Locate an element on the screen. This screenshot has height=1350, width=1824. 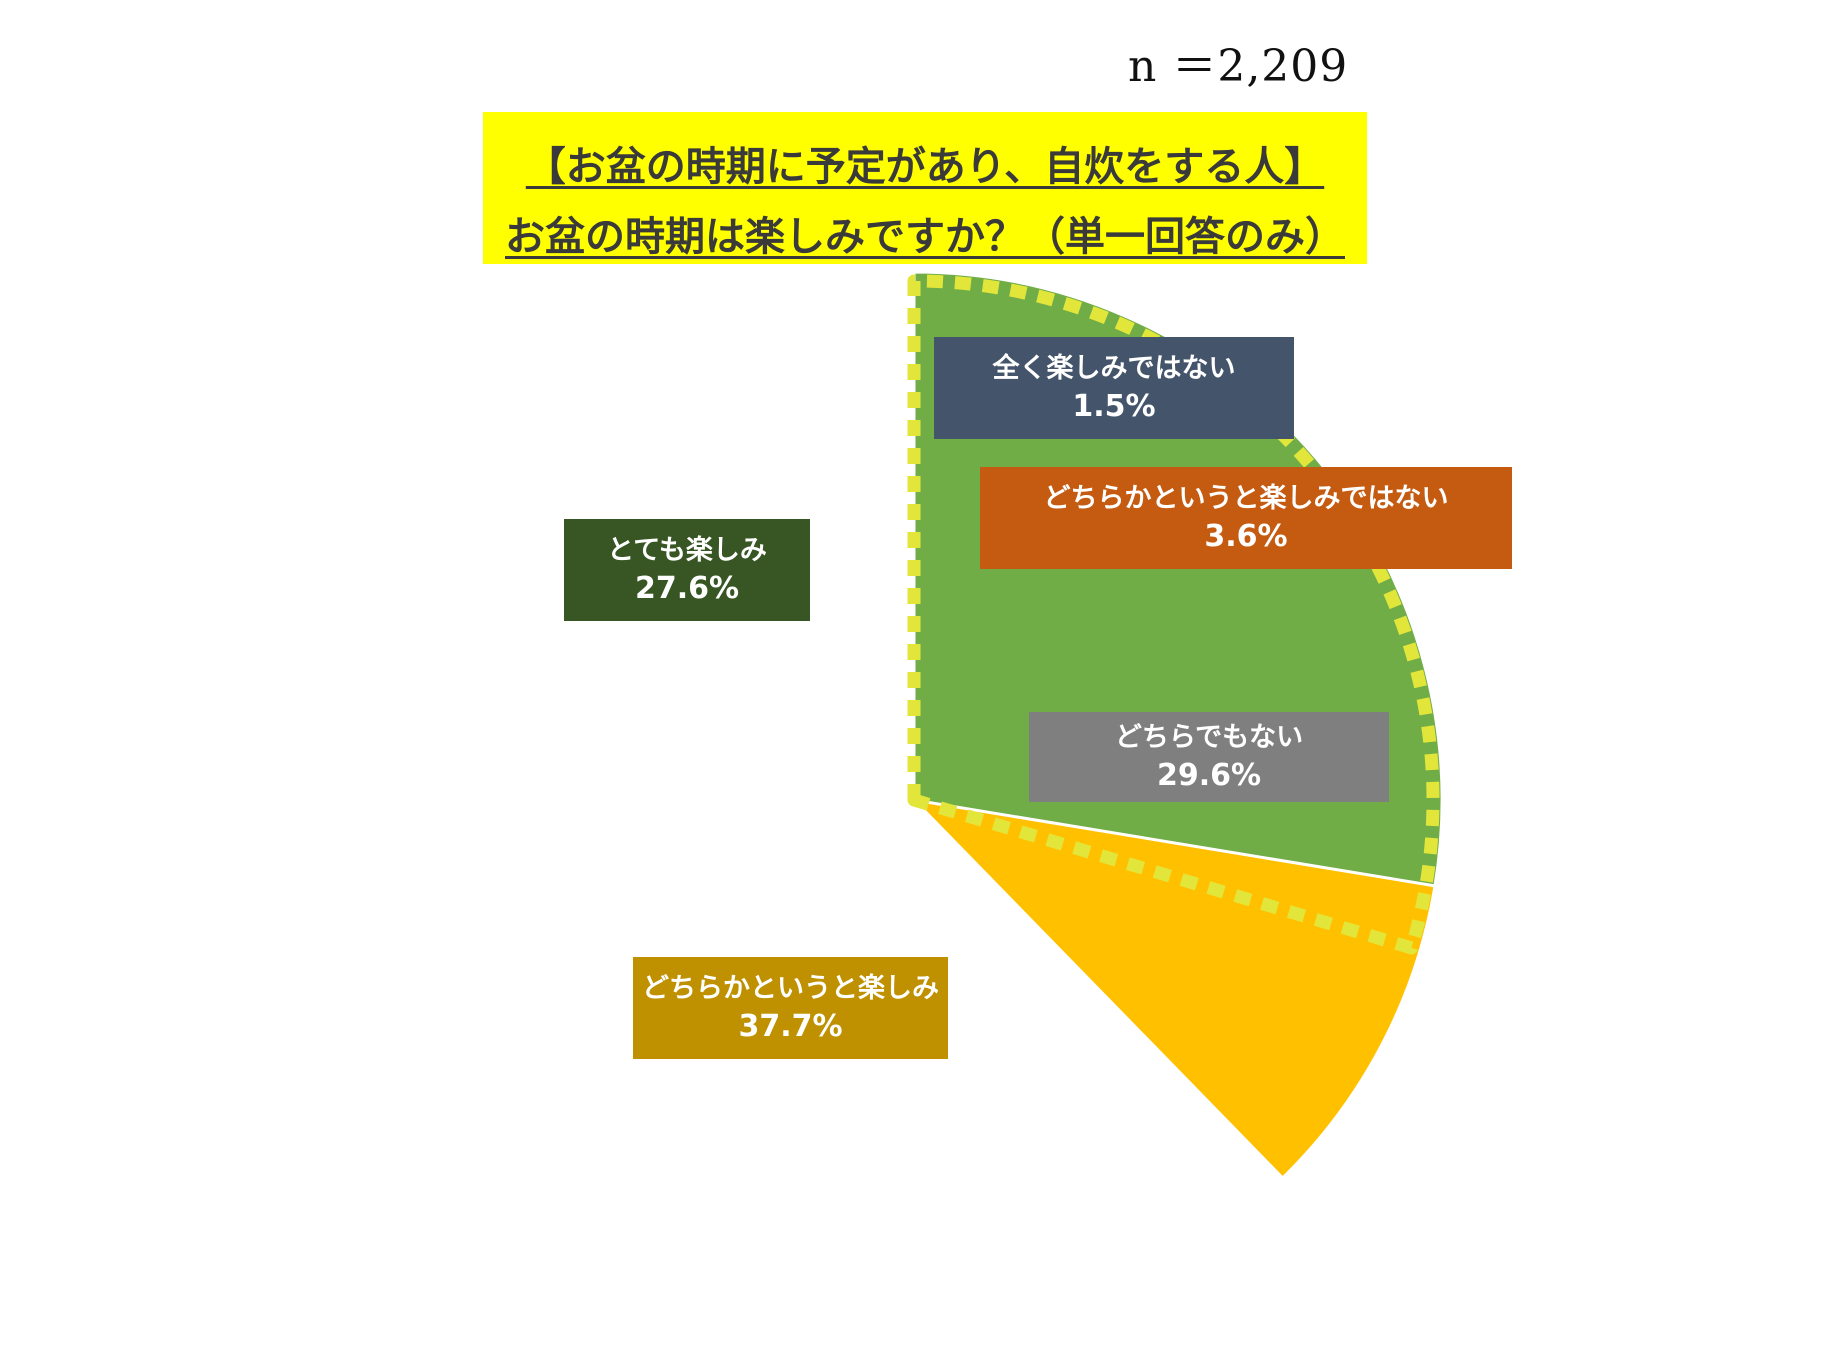
slice-label-value: 1.5% is located at coordinates (1114, 406).